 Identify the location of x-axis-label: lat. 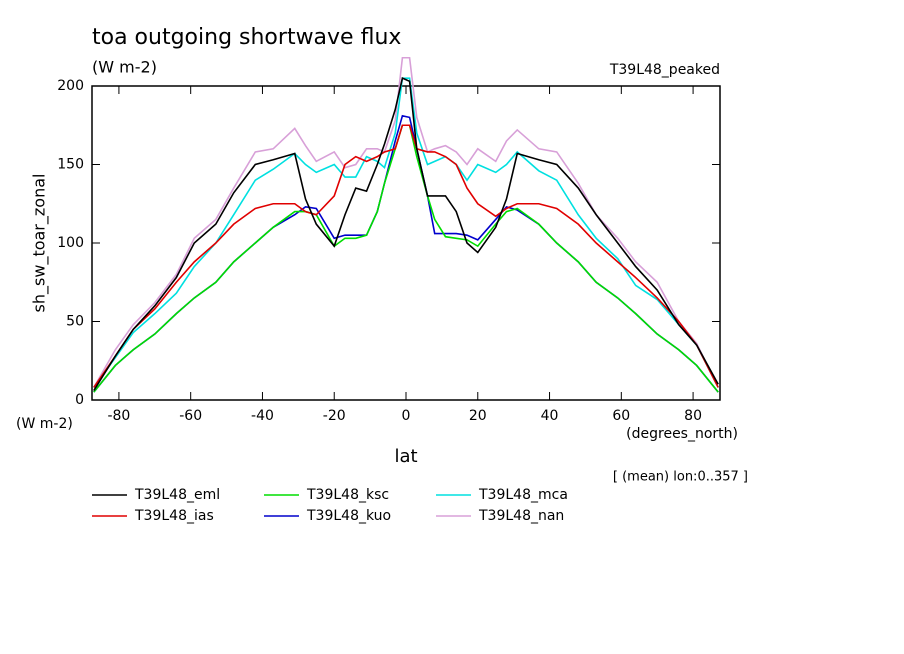
(405, 456).